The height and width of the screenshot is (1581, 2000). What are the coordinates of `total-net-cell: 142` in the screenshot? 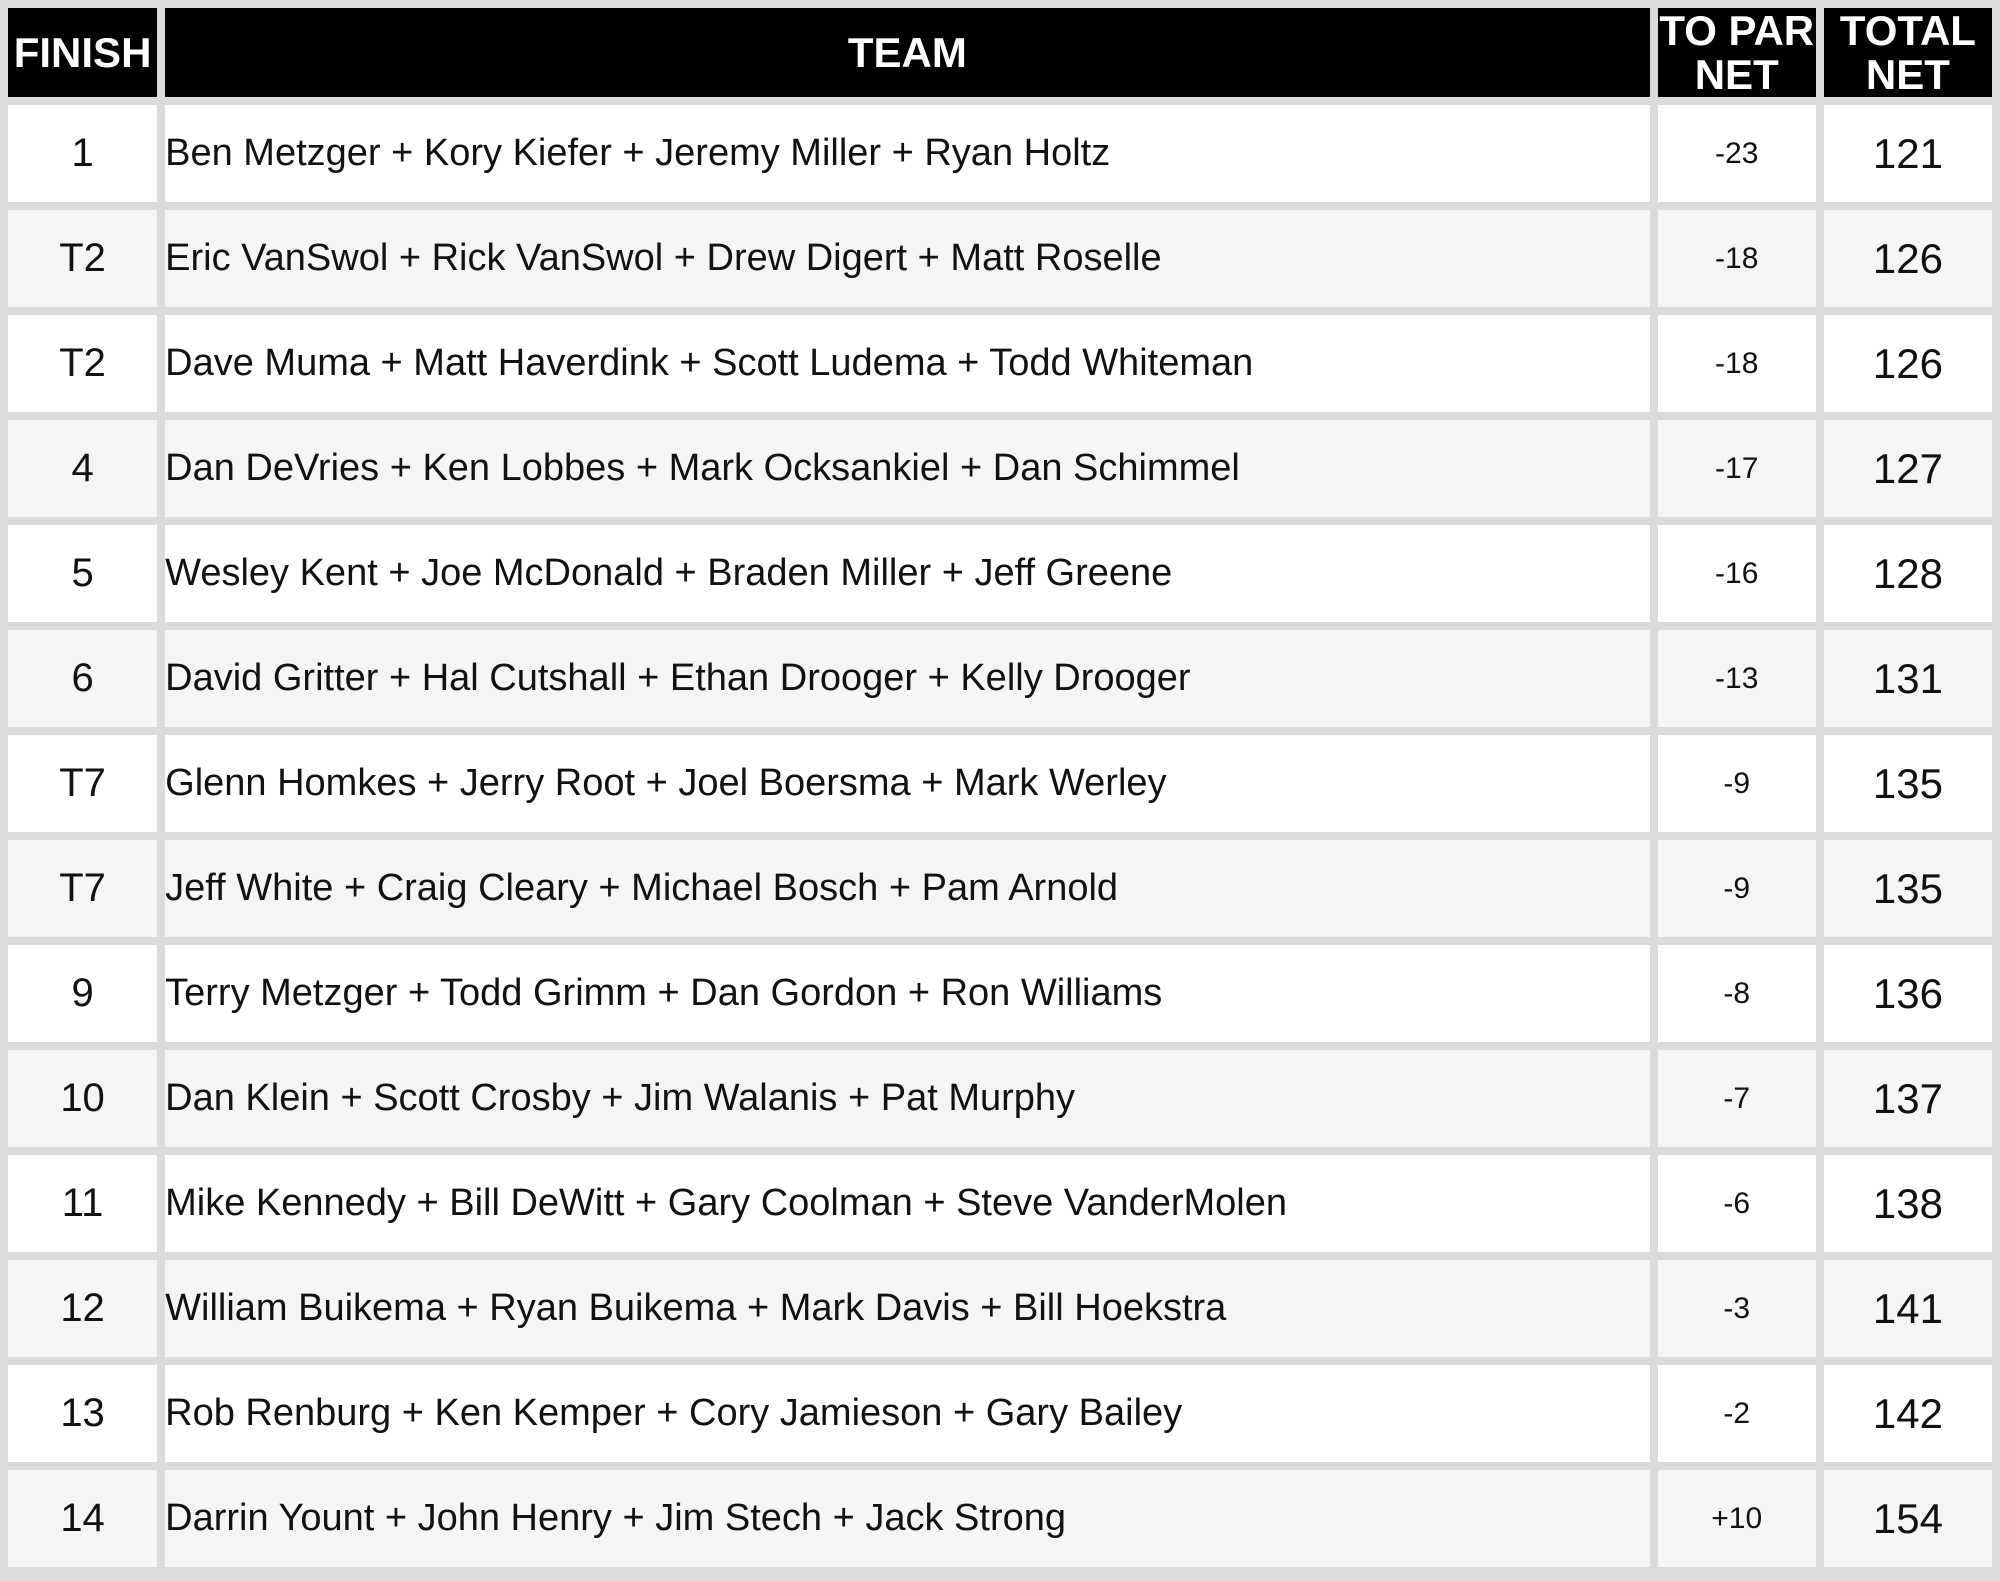 It's located at (1907, 1413).